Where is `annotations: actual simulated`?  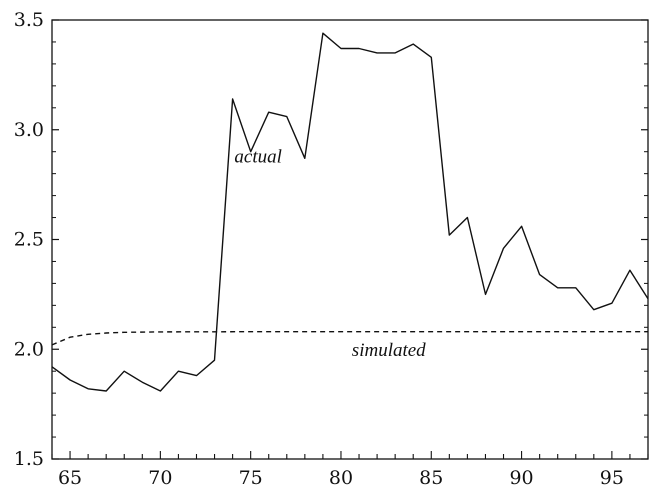 annotations: actual simulated is located at coordinates (330, 254).